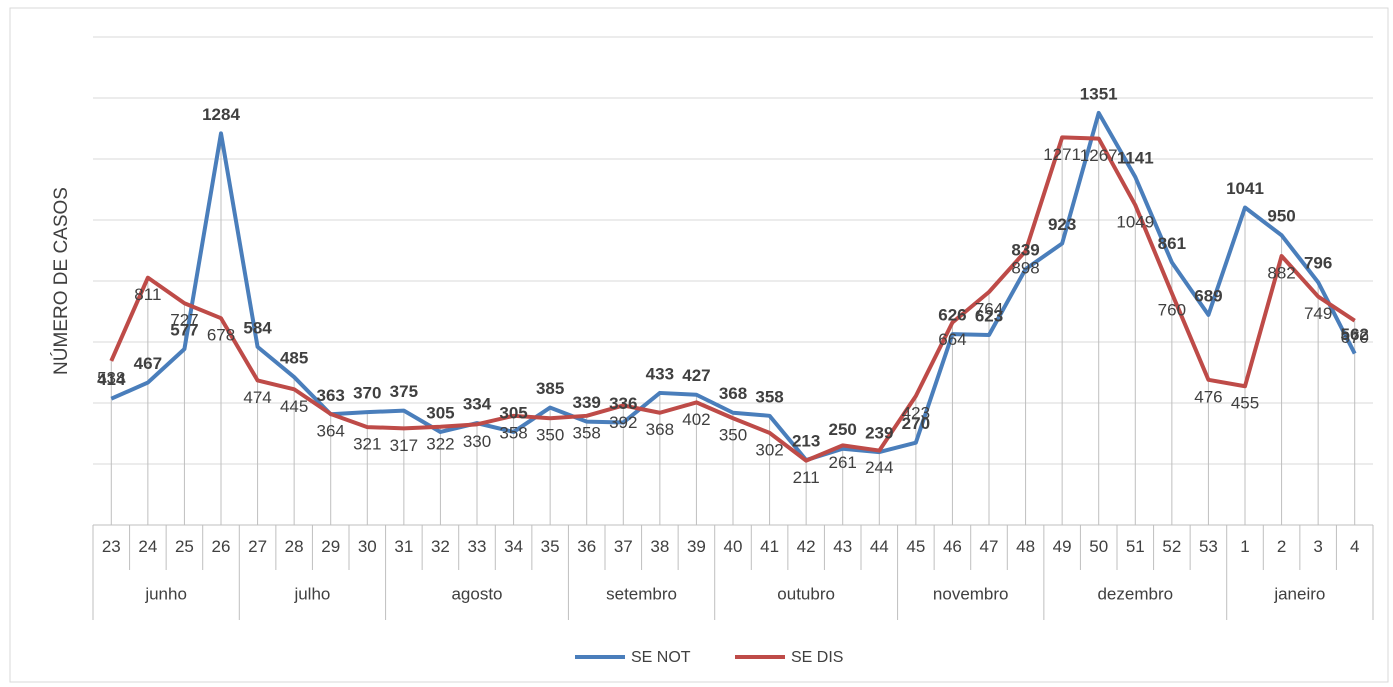  Describe the element at coordinates (623, 422) in the screenshot. I see `data-label: 392` at that location.